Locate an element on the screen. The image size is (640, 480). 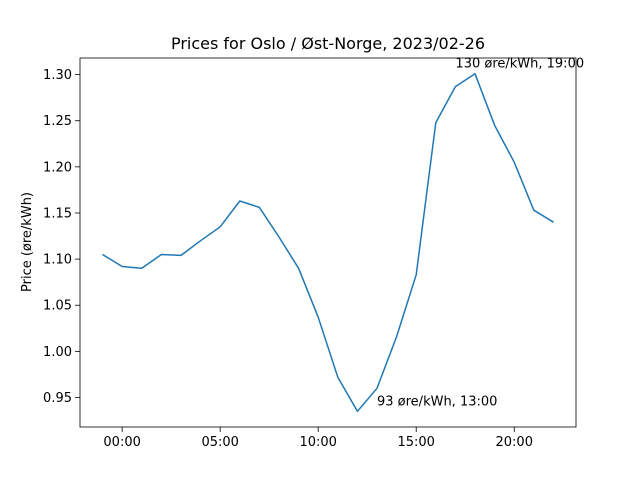
y-tick-label: 1.15 is located at coordinates (57, 213).